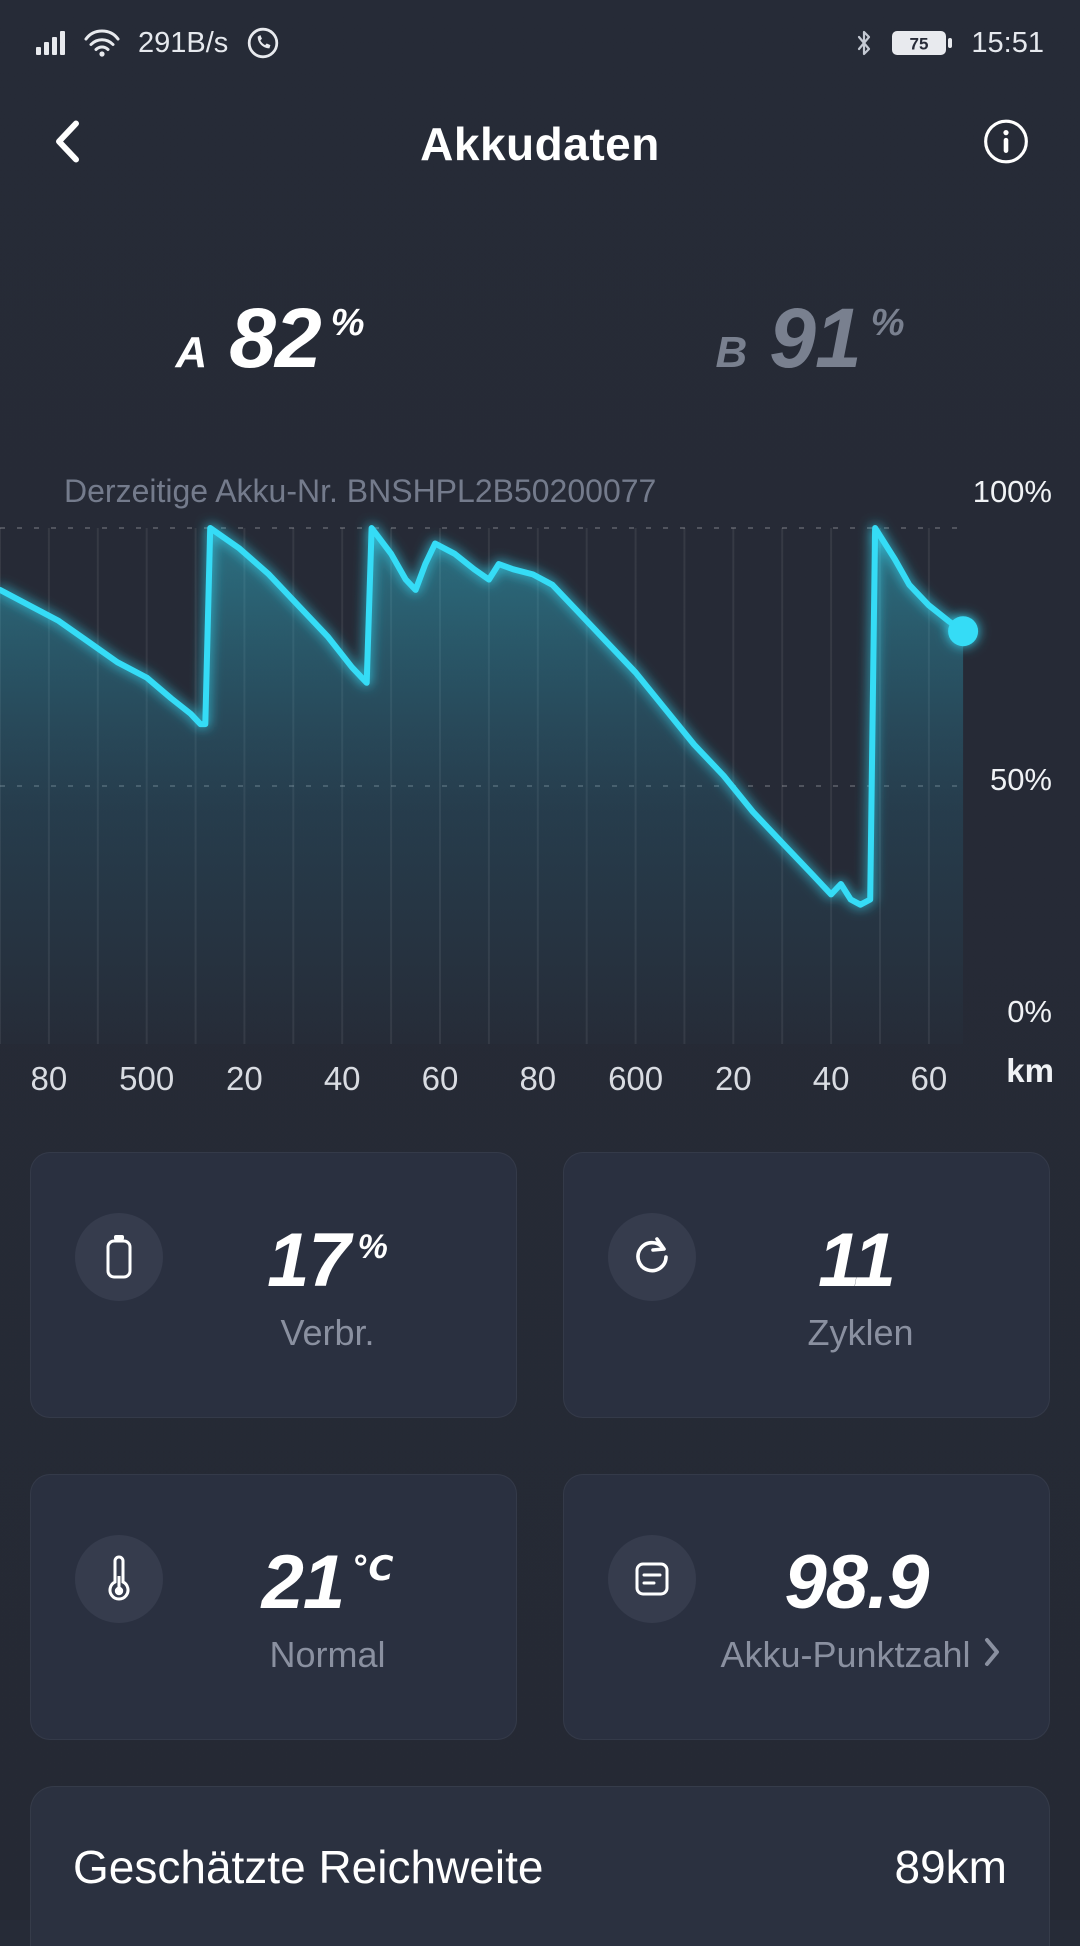 The image size is (1080, 1946). Describe the element at coordinates (119, 1579) in the screenshot. I see `thermometer-icon` at that location.